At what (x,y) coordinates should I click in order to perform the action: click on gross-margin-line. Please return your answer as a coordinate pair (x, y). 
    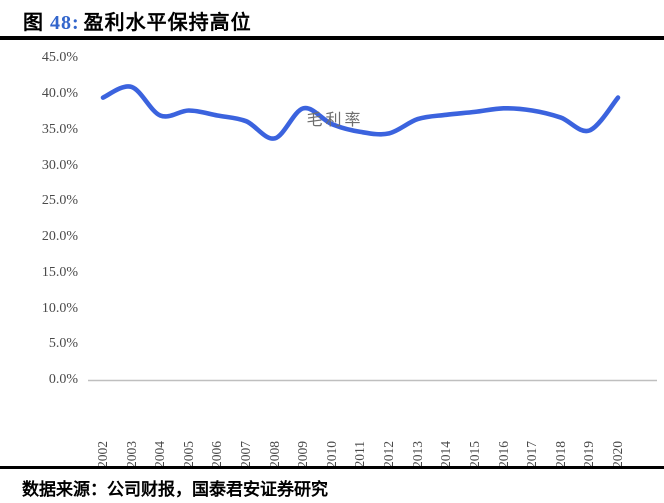
    Looking at the image, I should click on (360, 112).